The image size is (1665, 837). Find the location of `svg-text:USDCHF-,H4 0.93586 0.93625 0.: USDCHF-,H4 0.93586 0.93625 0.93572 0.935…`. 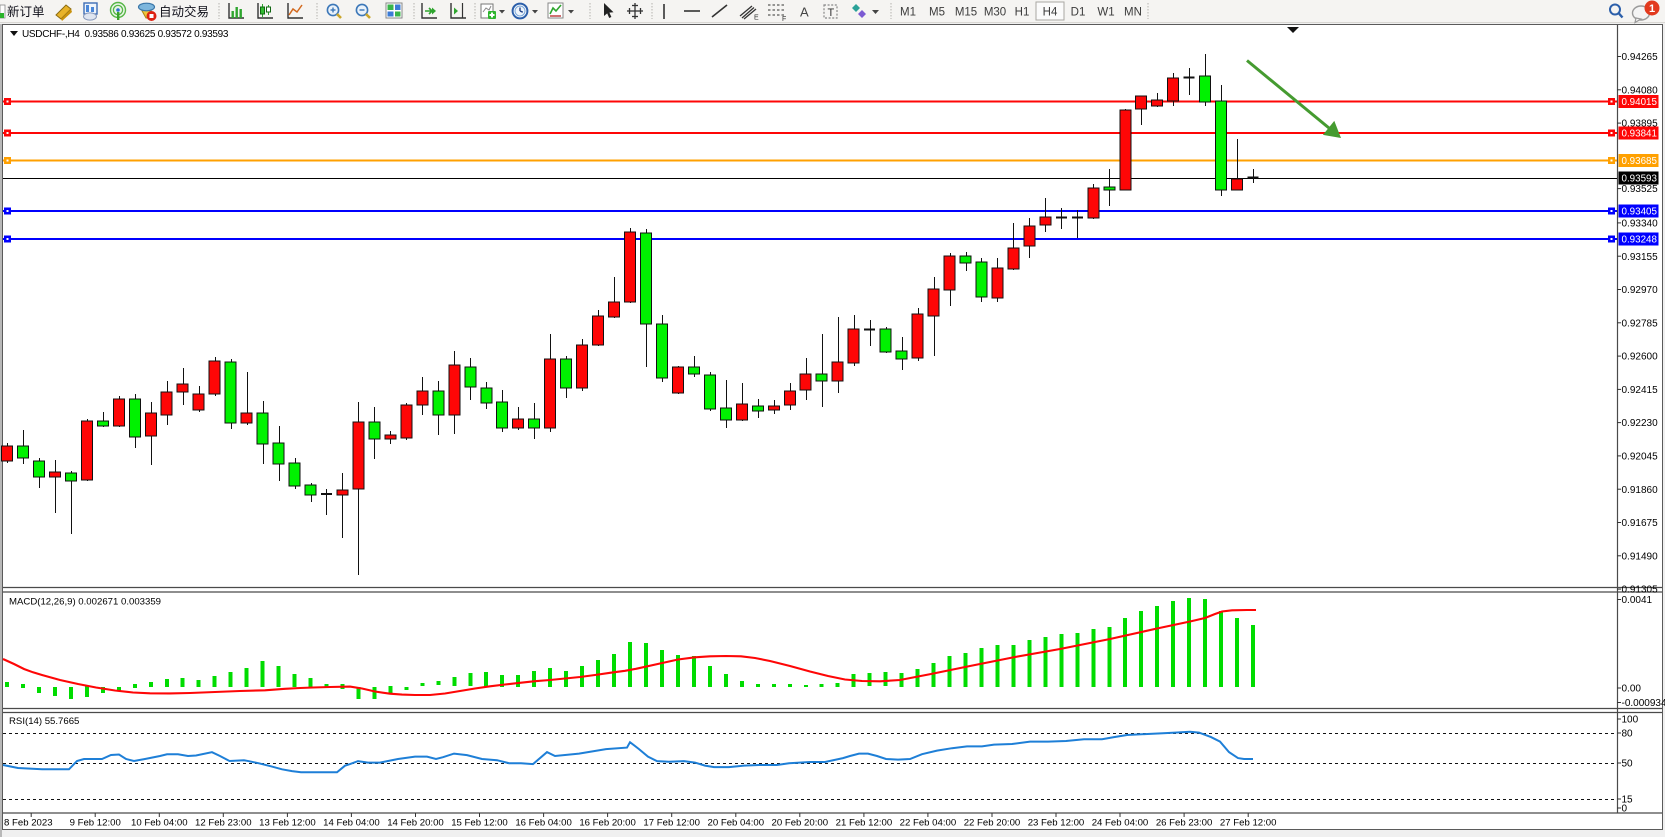

svg-text:USDCHF-,H4 0.93586 0.93625 0.: USDCHF-,H4 0.93586 0.93625 0.93572 0.935… is located at coordinates (125, 34).